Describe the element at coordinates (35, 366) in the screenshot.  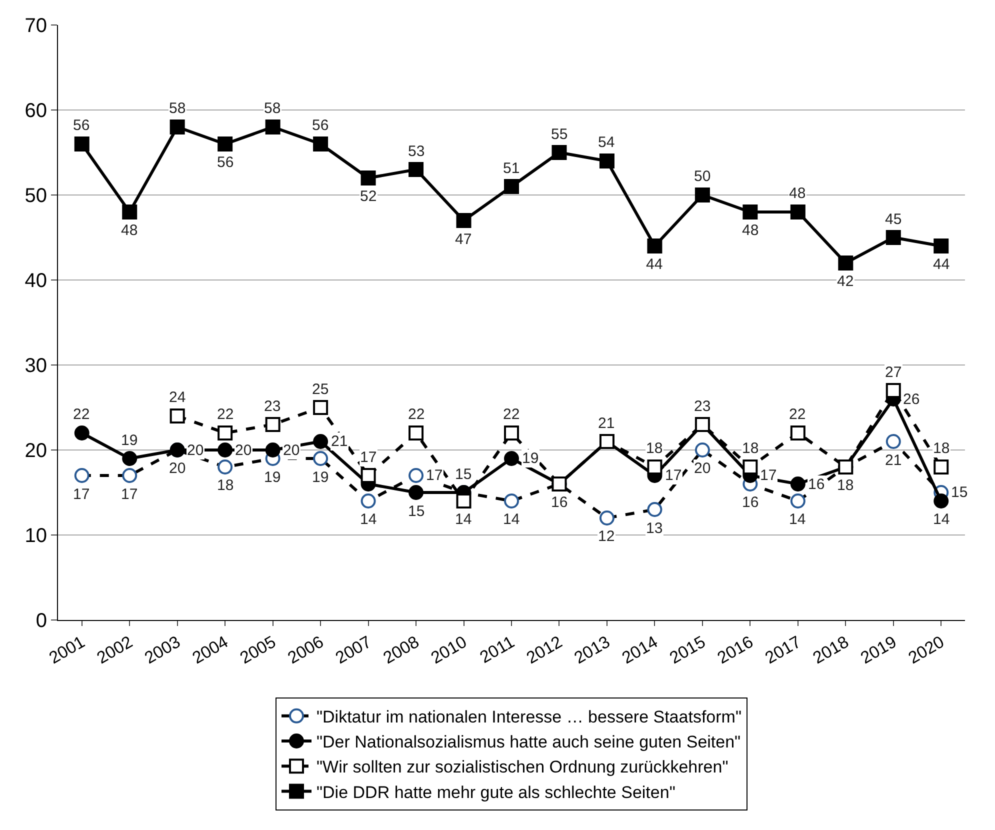
I see `y-tick-label: 30` at that location.